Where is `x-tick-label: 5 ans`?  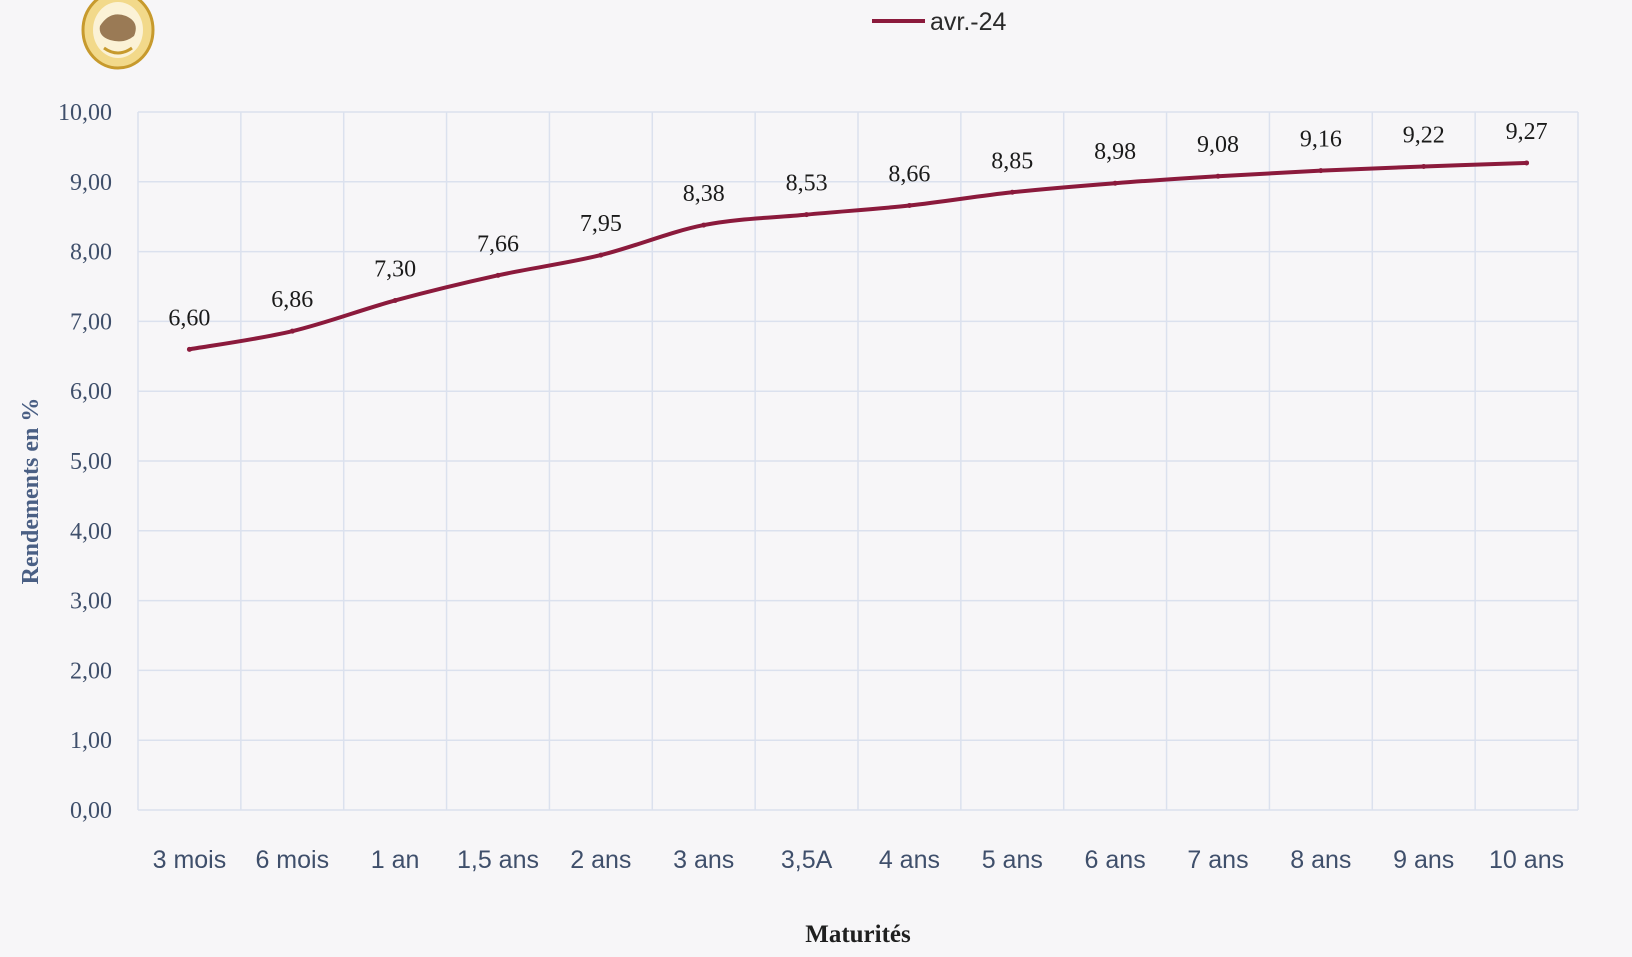
x-tick-label: 5 ans is located at coordinates (1012, 860).